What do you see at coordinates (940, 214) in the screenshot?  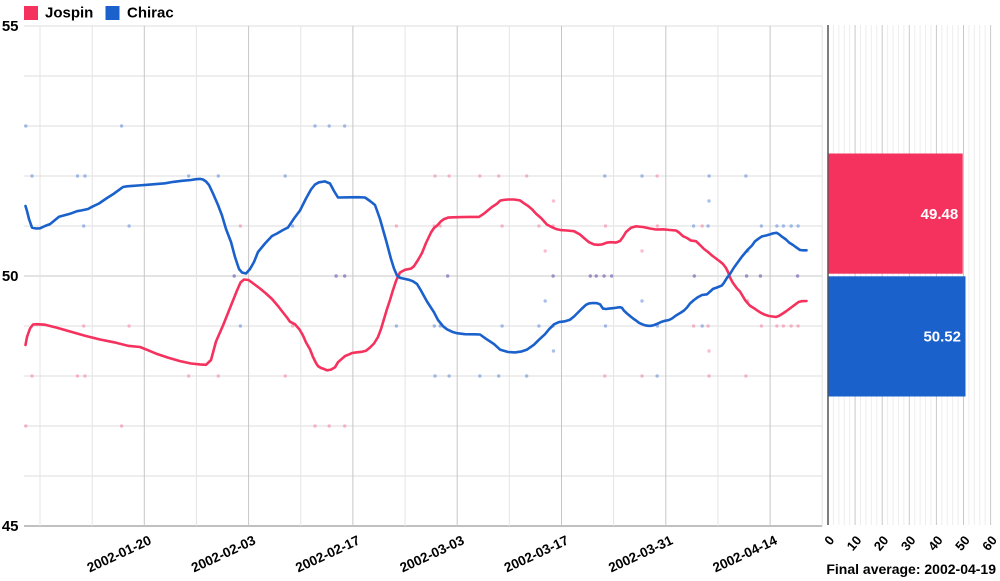 I see `svg-text: 49.48` at bounding box center [940, 214].